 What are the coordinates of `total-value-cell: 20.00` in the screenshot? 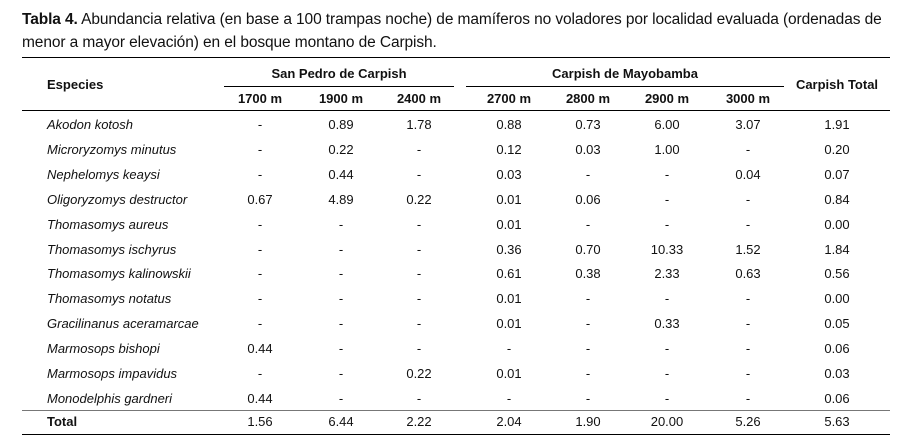 It's located at (667, 421).